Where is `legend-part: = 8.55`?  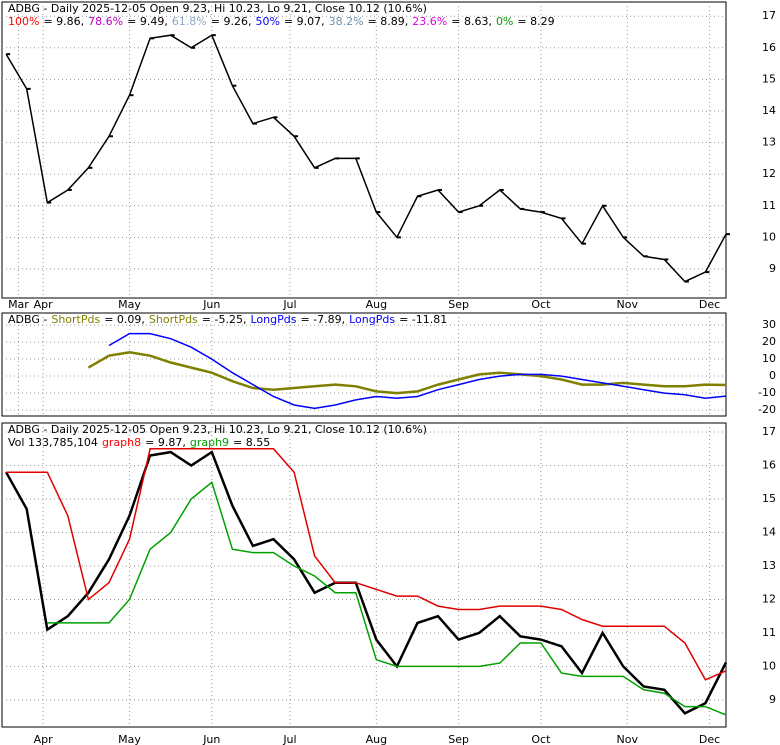
legend-part: = 8.55 is located at coordinates (251, 442).